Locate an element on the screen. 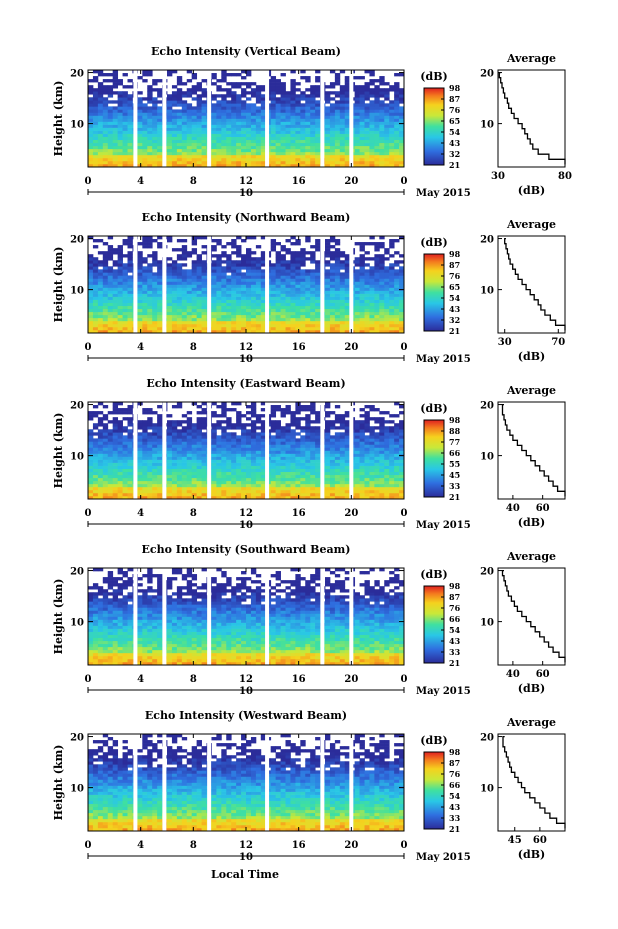 The image size is (618, 929). data-gap is located at coordinates (267, 118).